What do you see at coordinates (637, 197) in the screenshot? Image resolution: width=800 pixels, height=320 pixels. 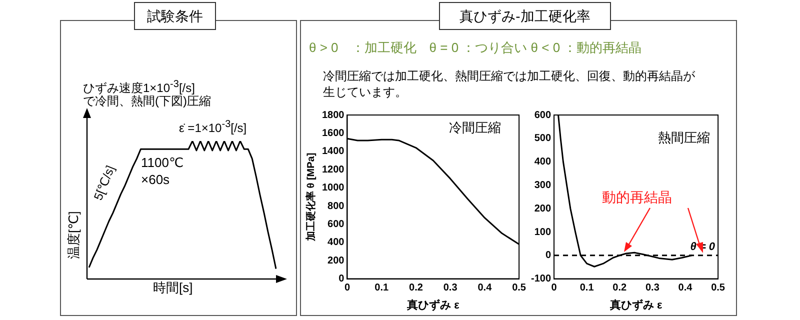 I see `annotation: 動的再結晶` at bounding box center [637, 197].